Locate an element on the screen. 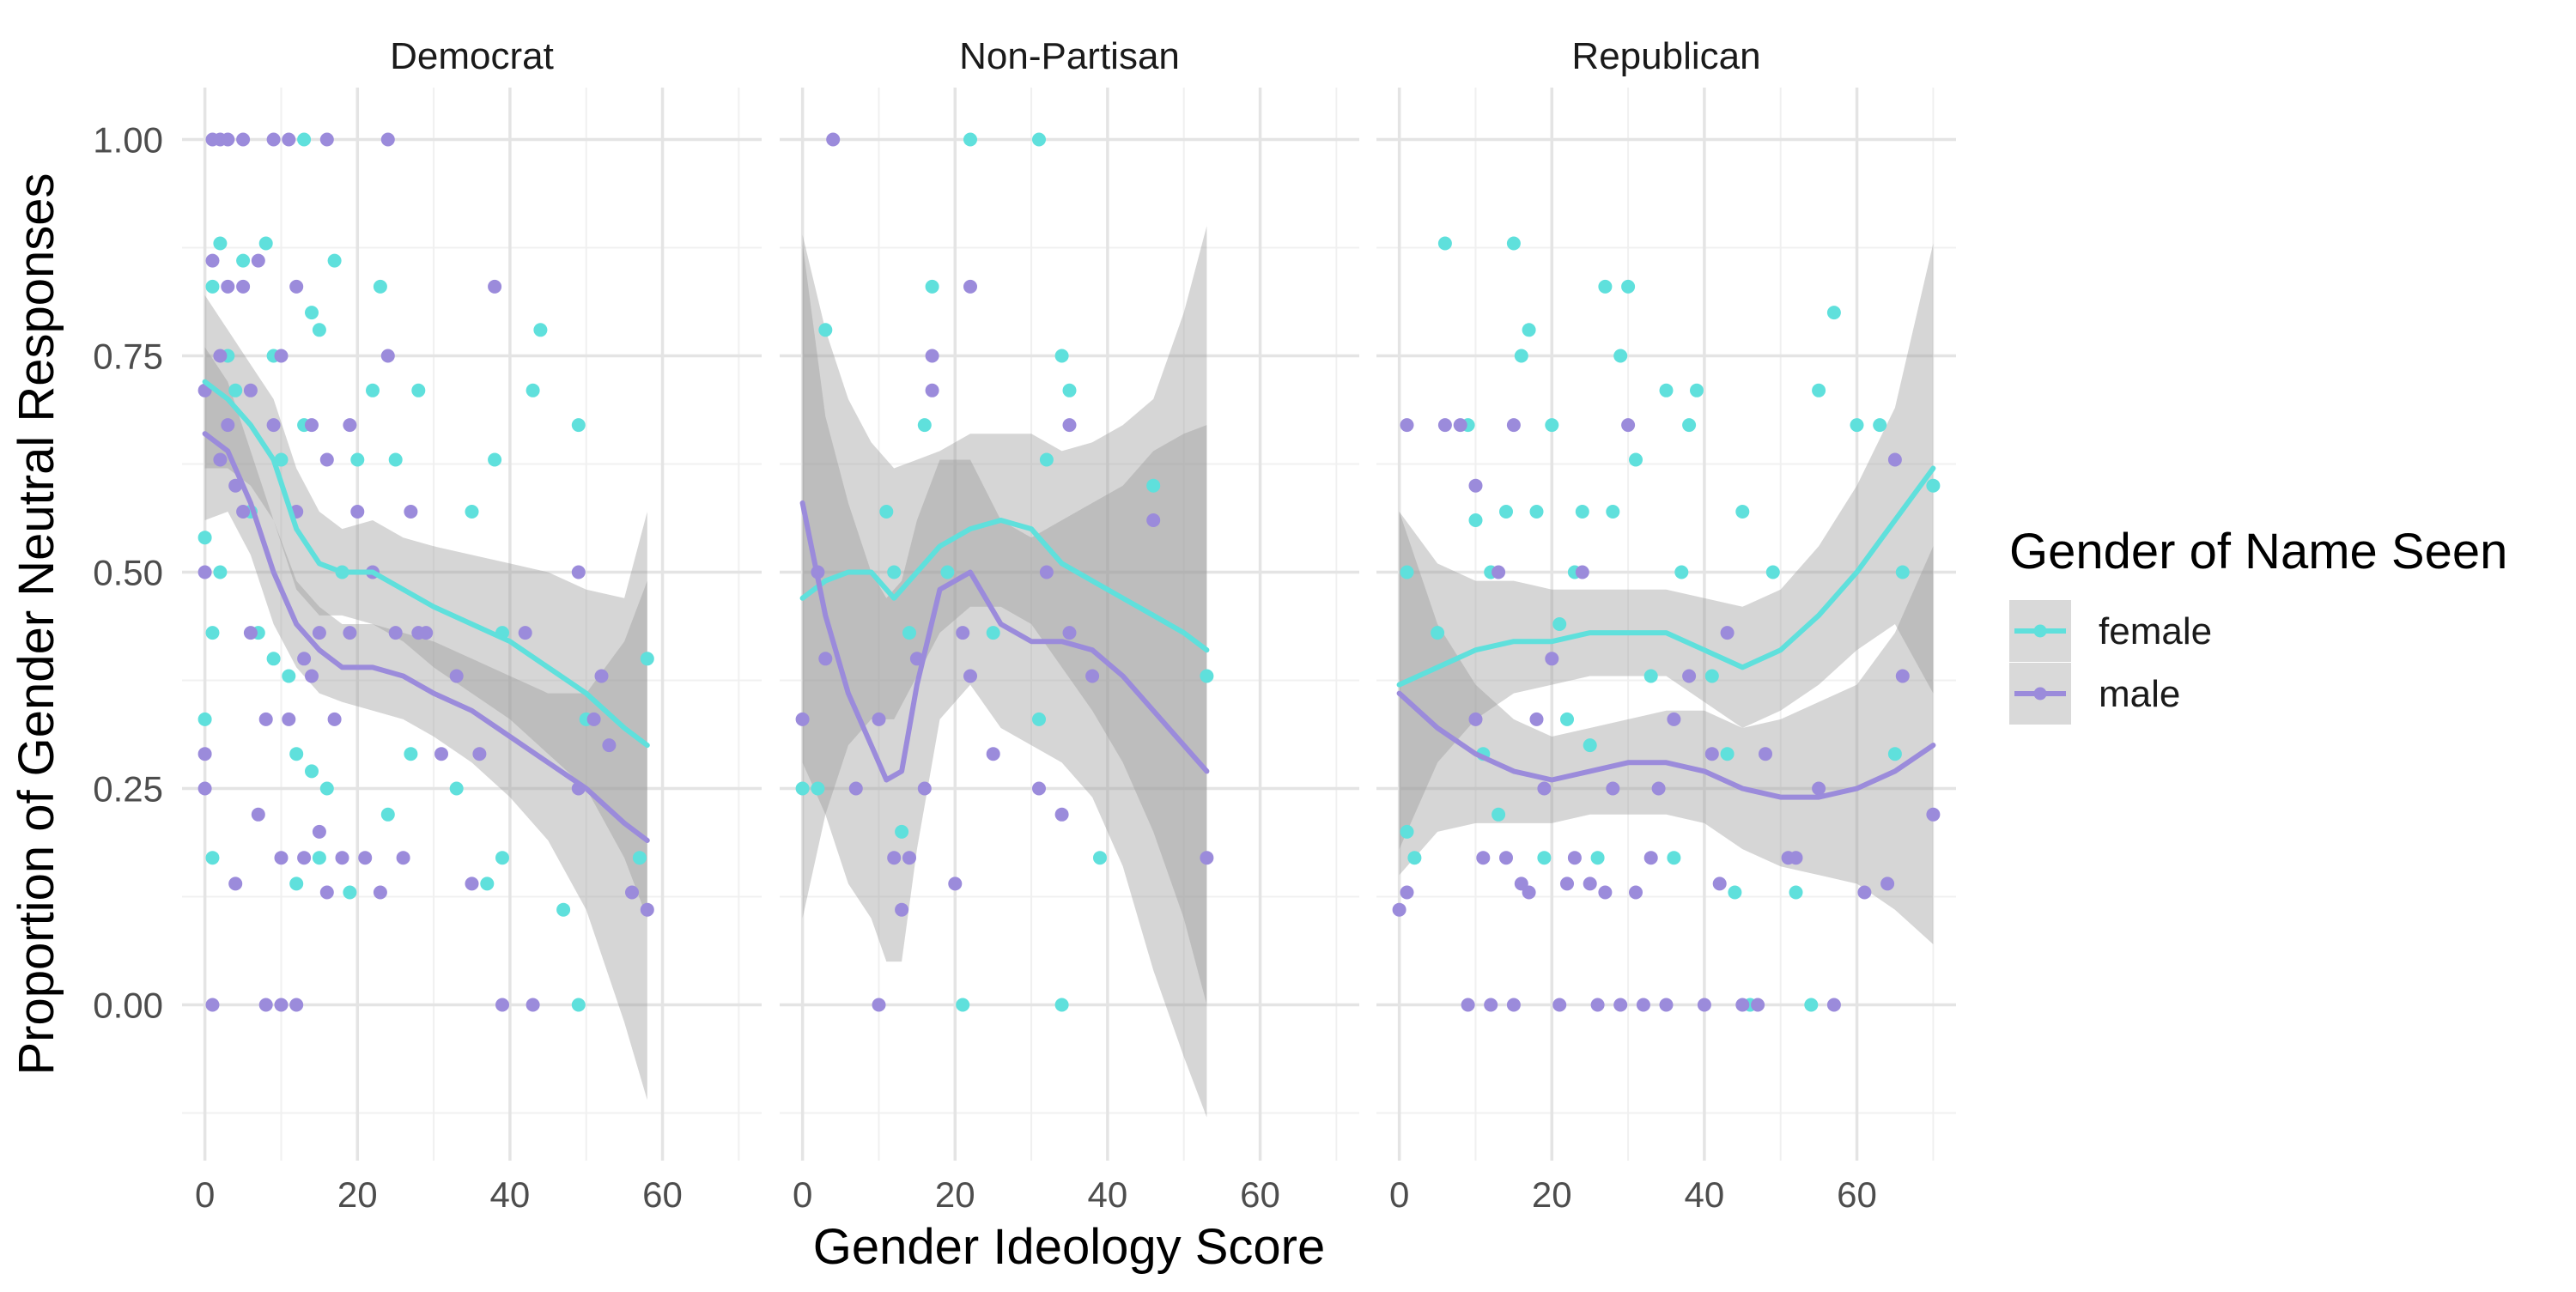  x-axis-title: Gender Ideology Score is located at coordinates (1069, 1247).